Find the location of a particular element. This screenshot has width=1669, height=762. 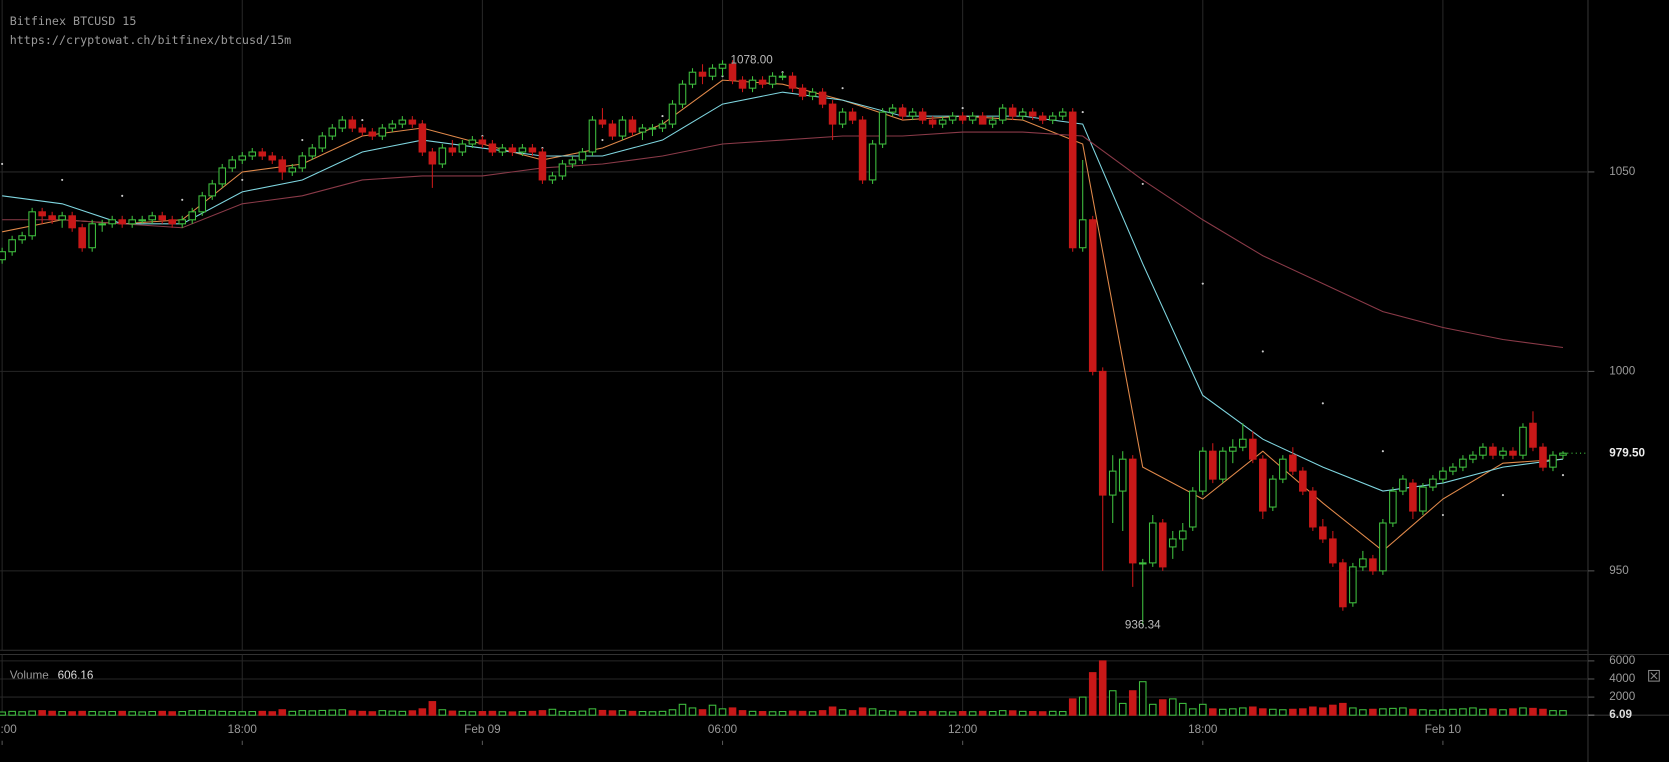

x-tick-label: 06:00 is located at coordinates (723, 729).